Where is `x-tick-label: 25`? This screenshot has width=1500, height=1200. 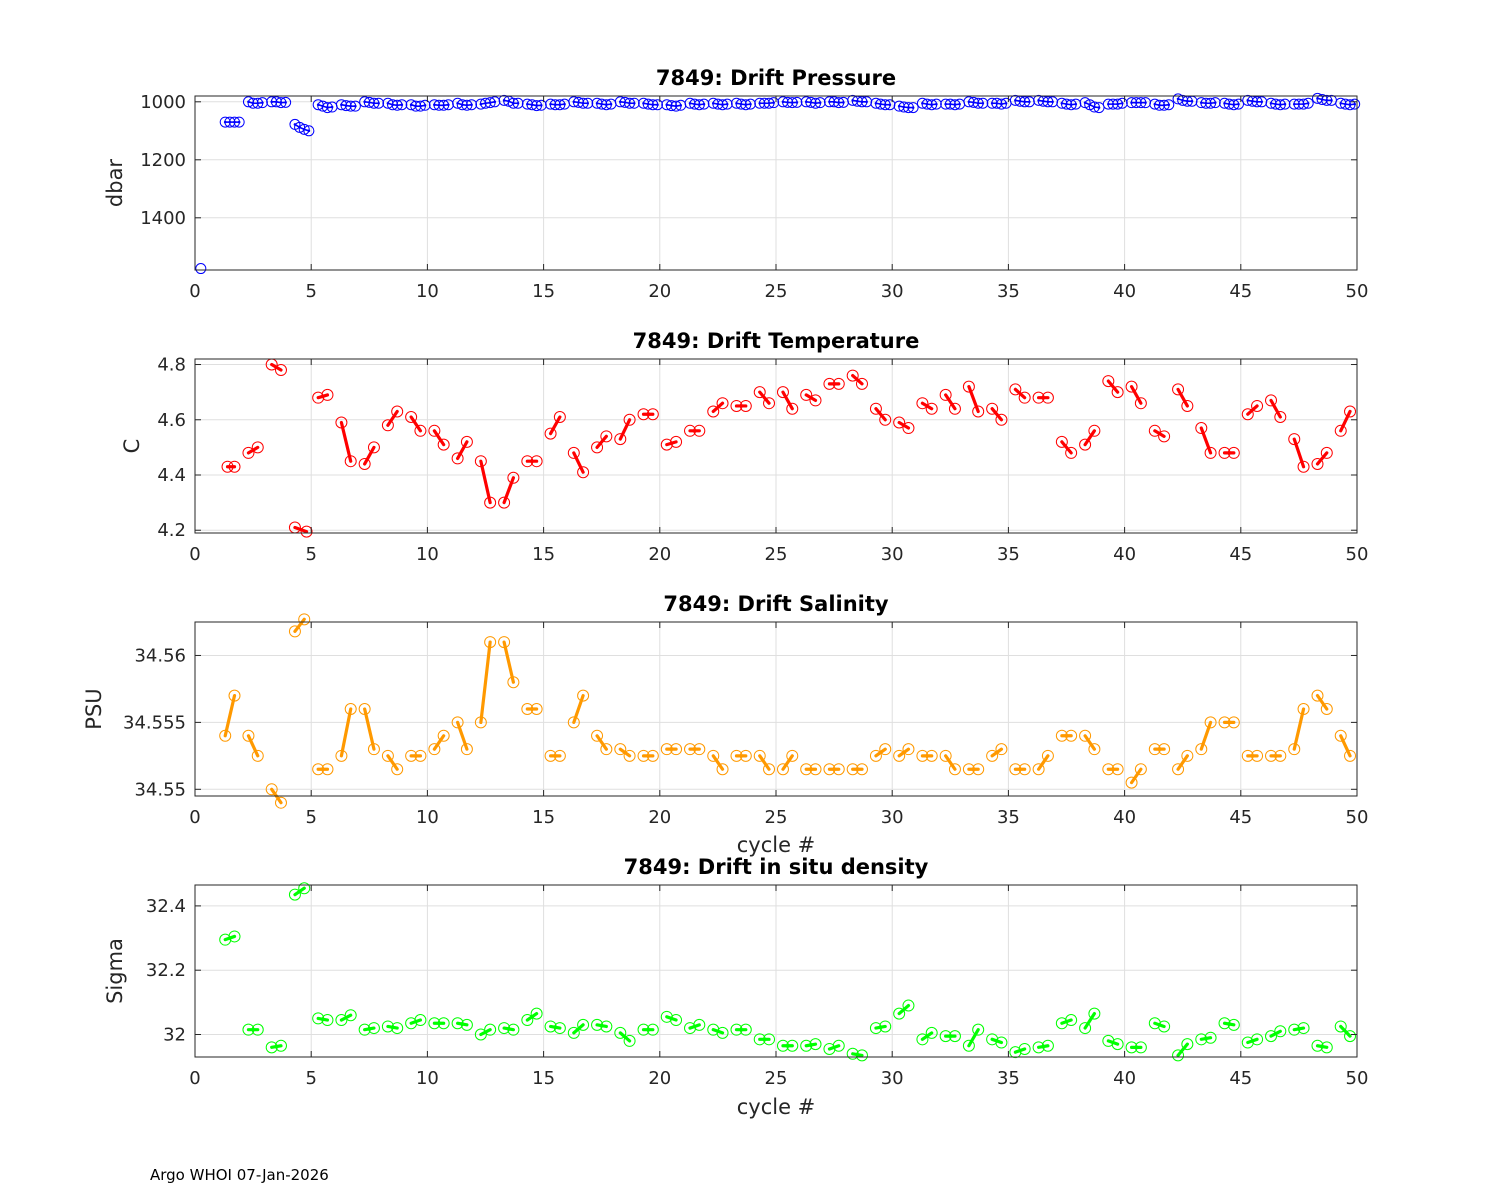 x-tick-label: 25 is located at coordinates (776, 817).